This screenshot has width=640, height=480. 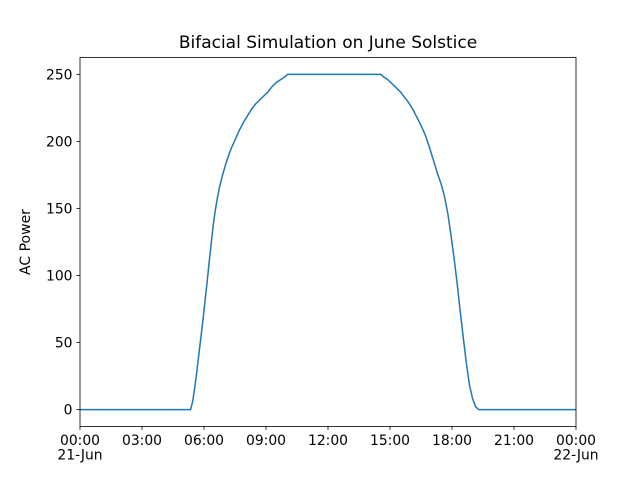 I want to click on x-tick-label: 12:00, so click(x=328, y=441).